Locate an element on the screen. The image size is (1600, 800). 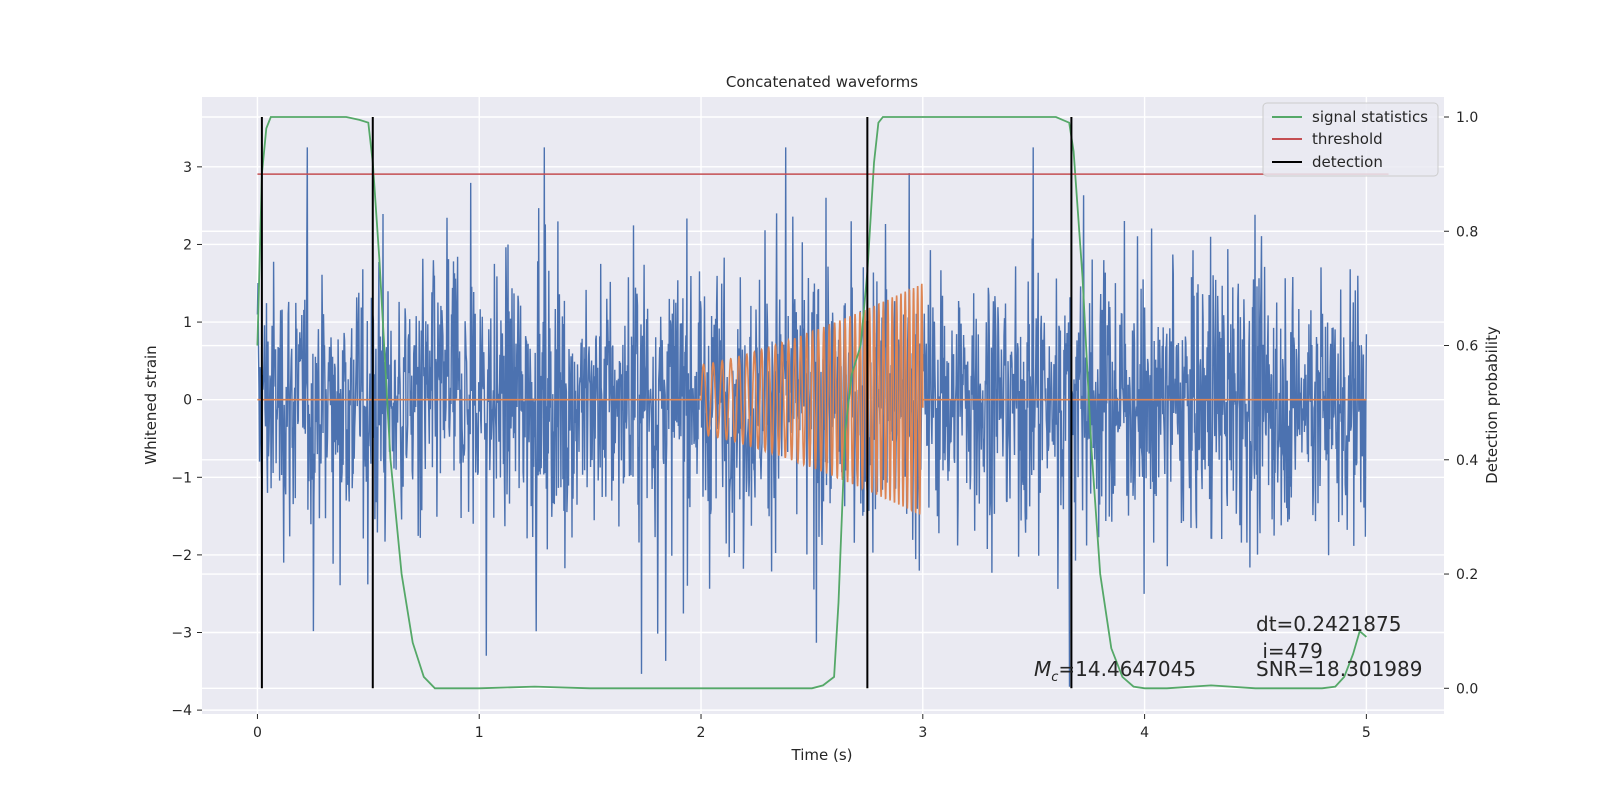
x-axis-label: Time (s) is located at coordinates (822, 755).